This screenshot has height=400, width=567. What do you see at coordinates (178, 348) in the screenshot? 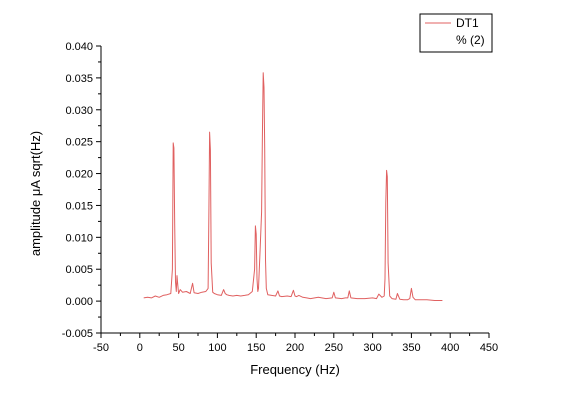
I see `x-tick-label: 50` at bounding box center [178, 348].